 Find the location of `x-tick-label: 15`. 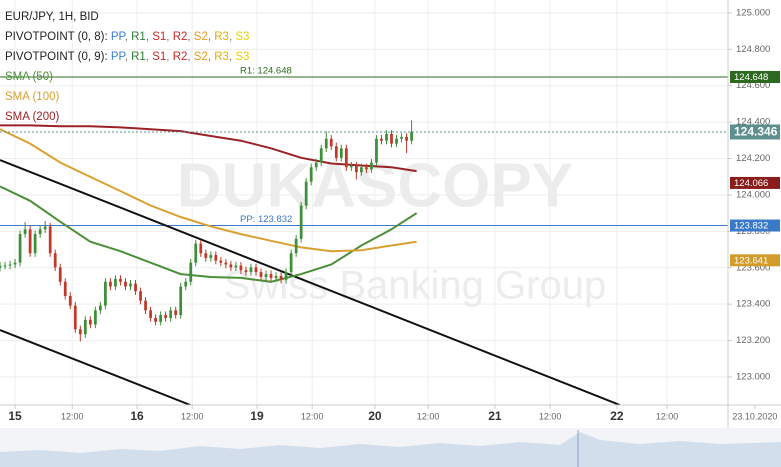

x-tick-label: 15 is located at coordinates (15, 416).